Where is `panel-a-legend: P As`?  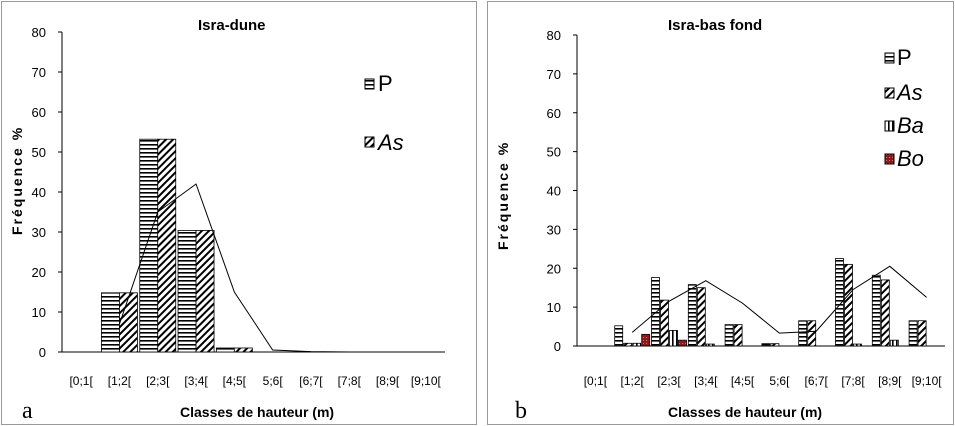 panel-a-legend: P As is located at coordinates (384, 113).